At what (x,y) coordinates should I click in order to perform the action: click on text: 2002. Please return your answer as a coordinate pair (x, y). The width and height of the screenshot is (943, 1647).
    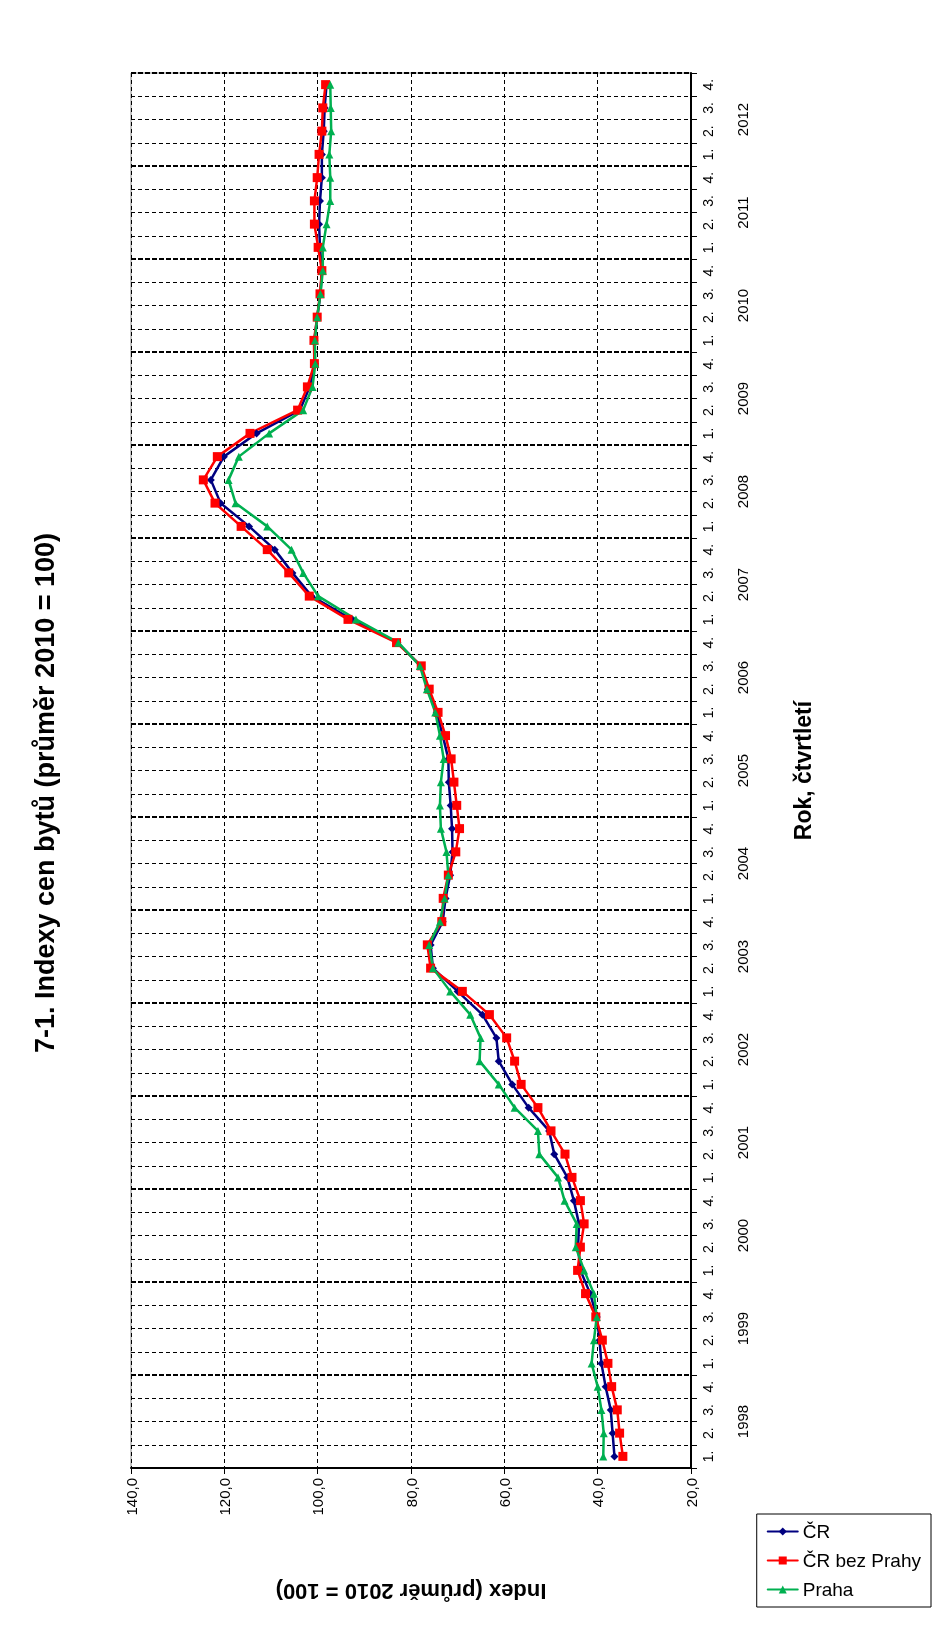
    Looking at the image, I should click on (742, 1049).